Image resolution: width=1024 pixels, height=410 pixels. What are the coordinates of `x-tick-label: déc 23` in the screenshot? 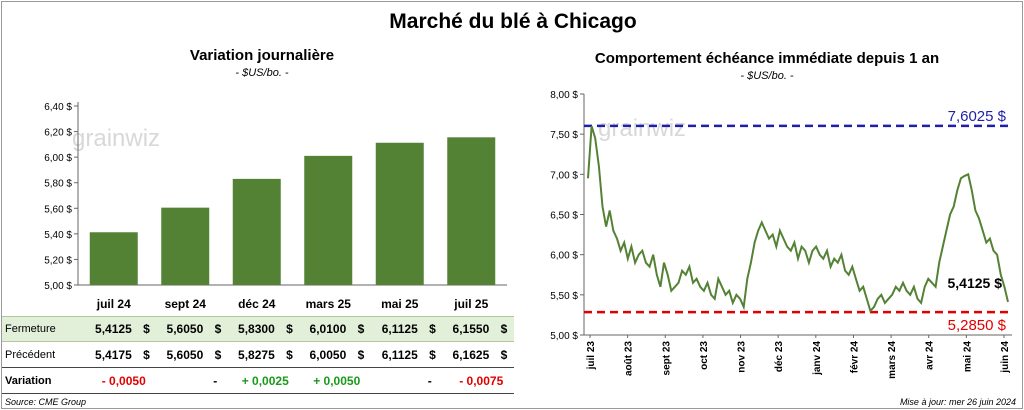 It's located at (779, 357).